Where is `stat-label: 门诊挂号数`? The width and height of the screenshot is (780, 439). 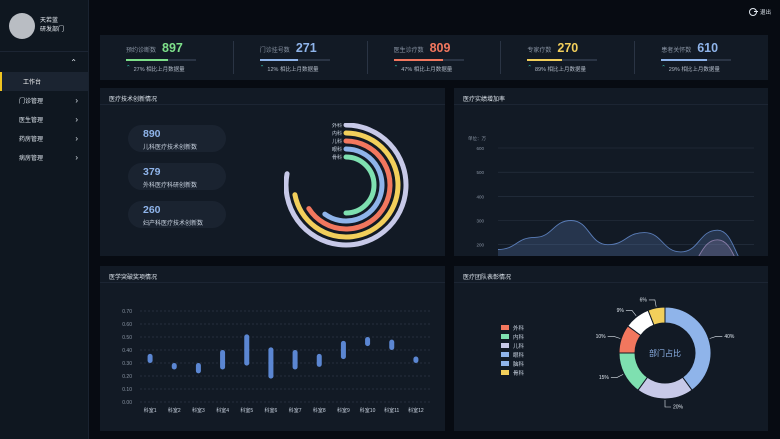 stat-label: 门诊挂号数 is located at coordinates (274, 51).